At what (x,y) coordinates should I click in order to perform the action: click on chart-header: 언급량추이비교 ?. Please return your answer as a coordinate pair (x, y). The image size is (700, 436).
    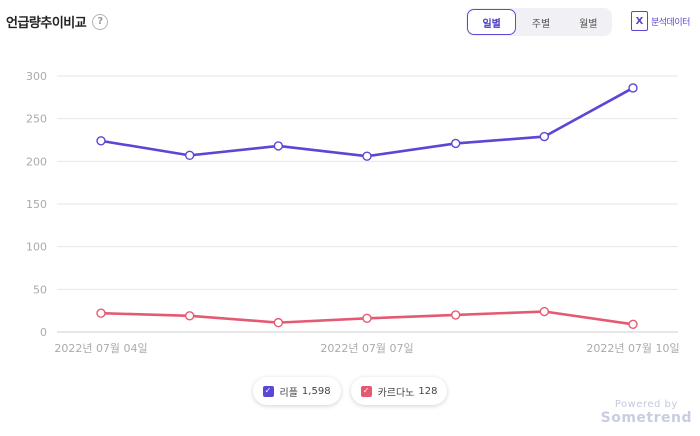
    Looking at the image, I should click on (57, 21).